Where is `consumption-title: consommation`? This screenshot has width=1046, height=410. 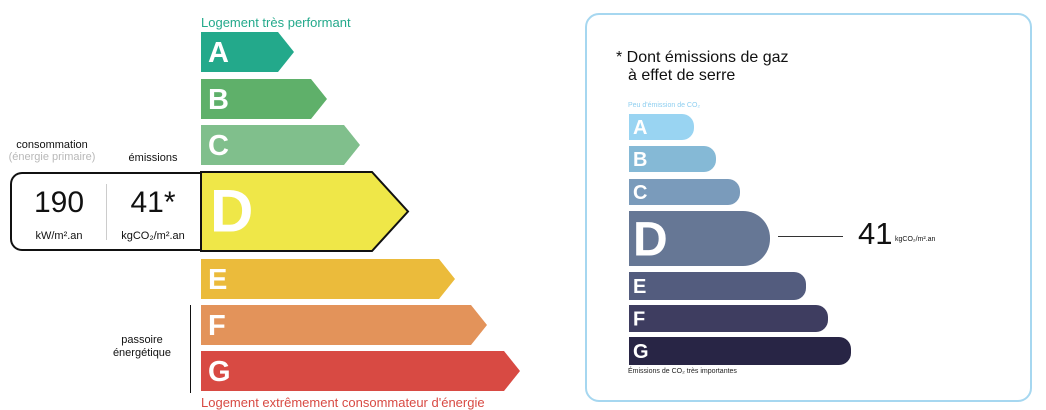 consumption-title: consommation is located at coordinates (52, 145).